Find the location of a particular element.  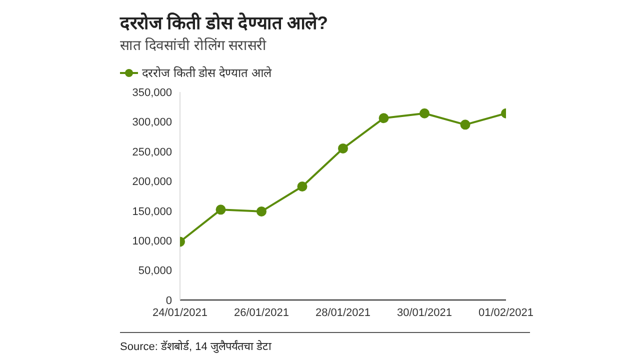

x-tick-label: 28/01/2021 is located at coordinates (343, 312).